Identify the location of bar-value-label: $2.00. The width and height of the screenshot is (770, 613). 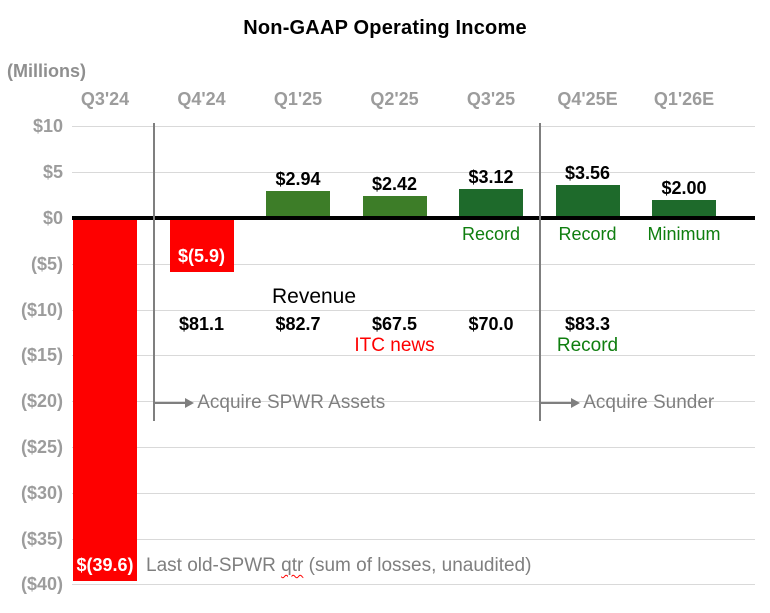
(684, 187).